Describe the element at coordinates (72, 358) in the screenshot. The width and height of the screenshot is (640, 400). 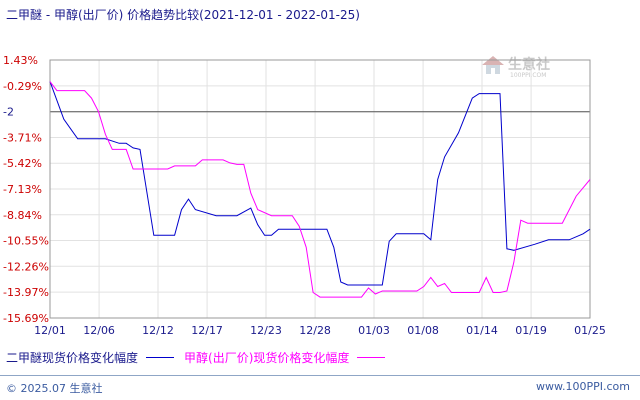
I see `legend-label-dme: 二甲醚现货价格变化幅度` at that location.